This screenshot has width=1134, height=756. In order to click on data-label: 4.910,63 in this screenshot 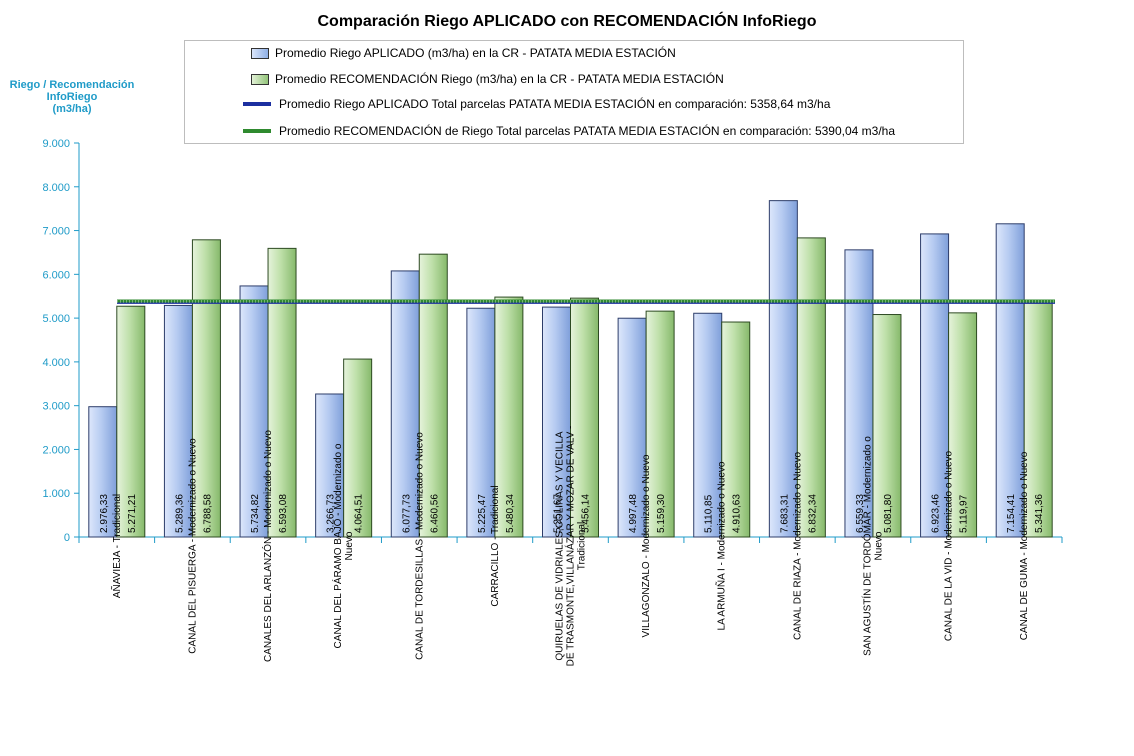, I will do `click(737, 513)`.